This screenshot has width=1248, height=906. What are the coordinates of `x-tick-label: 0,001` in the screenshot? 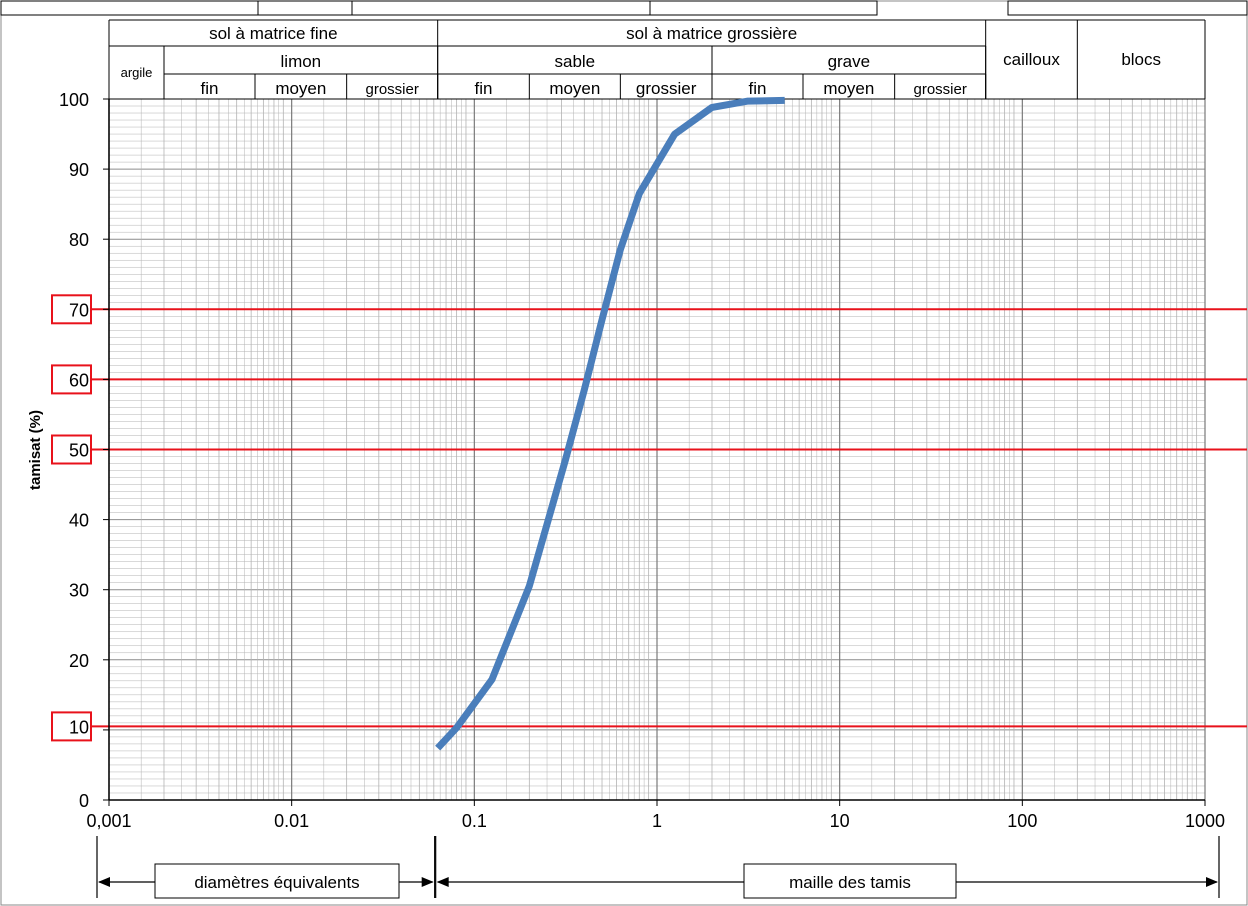 It's located at (108, 821).